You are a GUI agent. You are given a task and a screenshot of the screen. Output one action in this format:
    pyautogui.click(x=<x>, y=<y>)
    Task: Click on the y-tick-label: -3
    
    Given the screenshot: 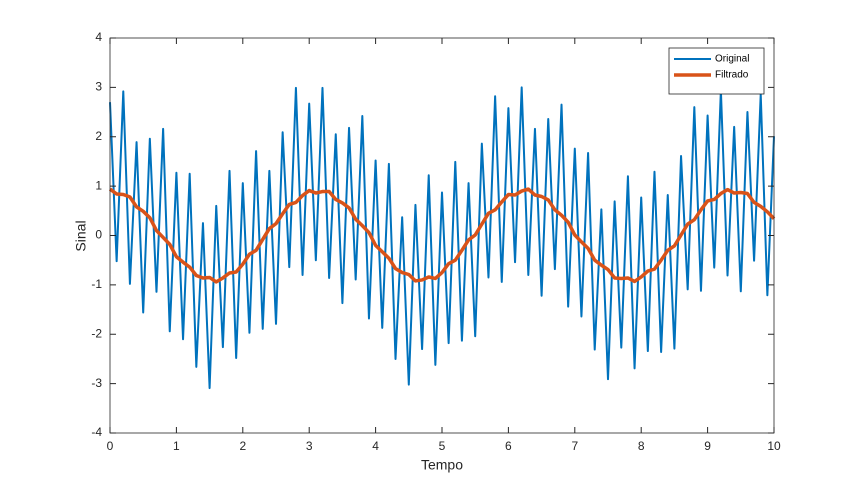 What is the action you would take?
    pyautogui.click(x=96, y=383)
    